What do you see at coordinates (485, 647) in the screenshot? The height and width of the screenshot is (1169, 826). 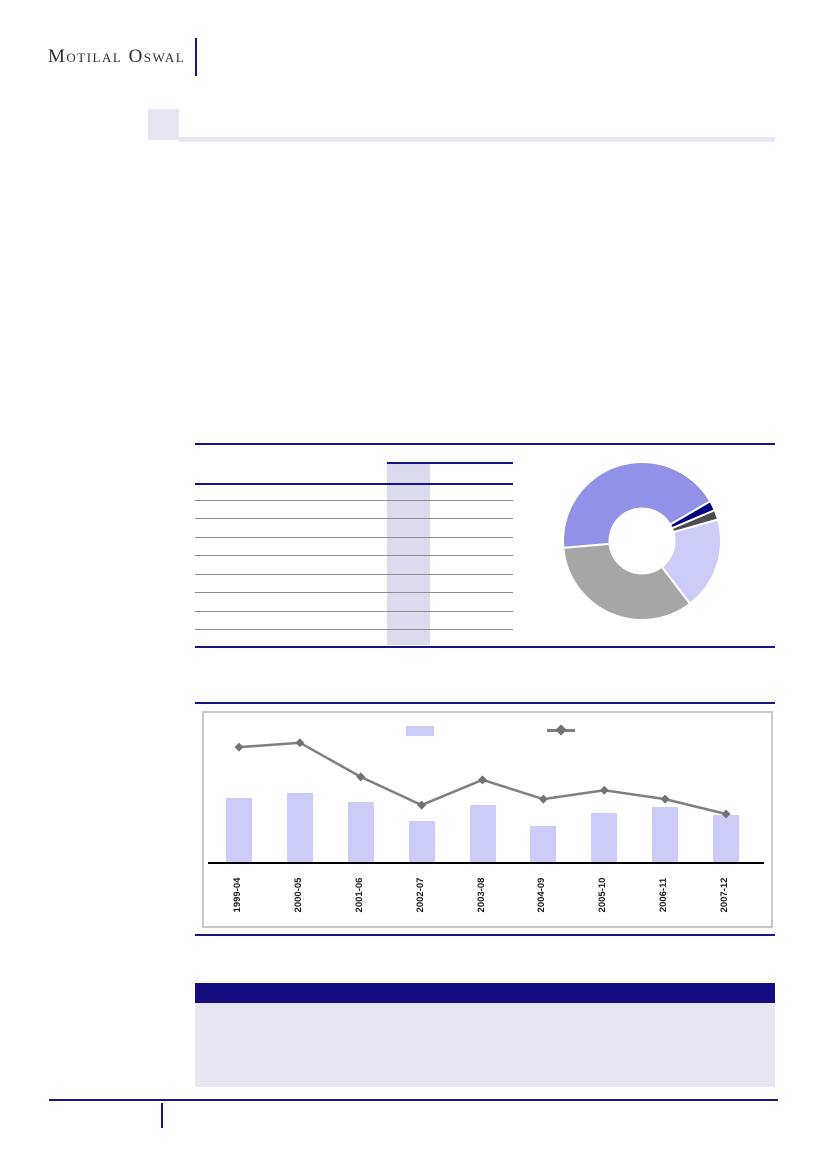 I see `table-bottom-rule` at bounding box center [485, 647].